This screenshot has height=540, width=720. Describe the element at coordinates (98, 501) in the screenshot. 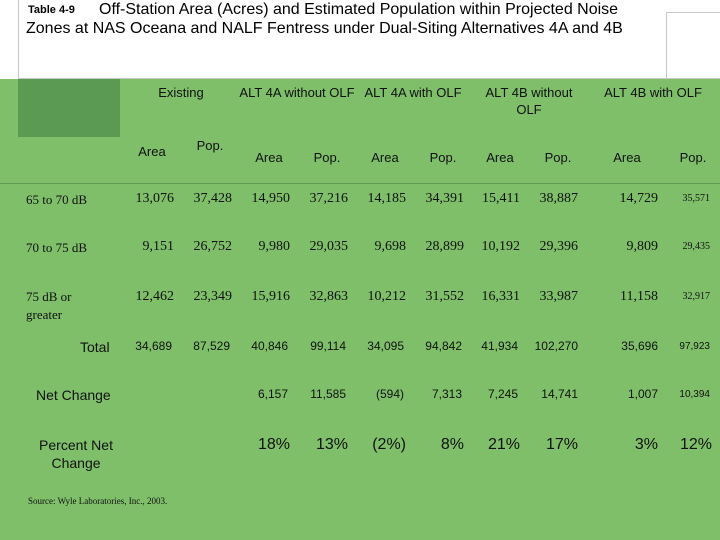

I see `source-note: Source: Wyle Laboratories, Inc., 2003.` at that location.